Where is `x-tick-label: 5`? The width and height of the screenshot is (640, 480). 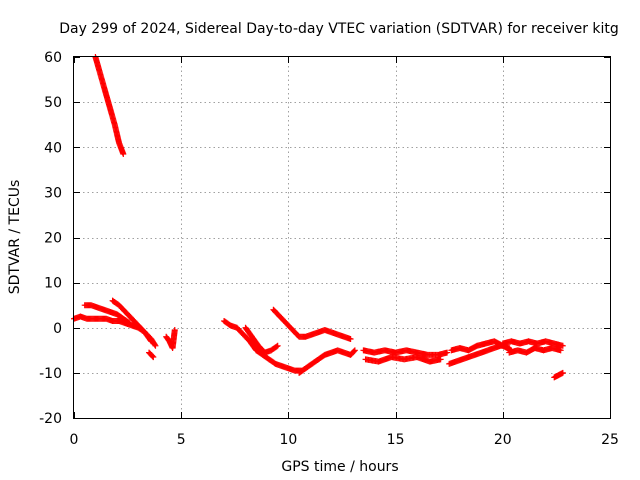
x-tick-label: 5 is located at coordinates (181, 440).